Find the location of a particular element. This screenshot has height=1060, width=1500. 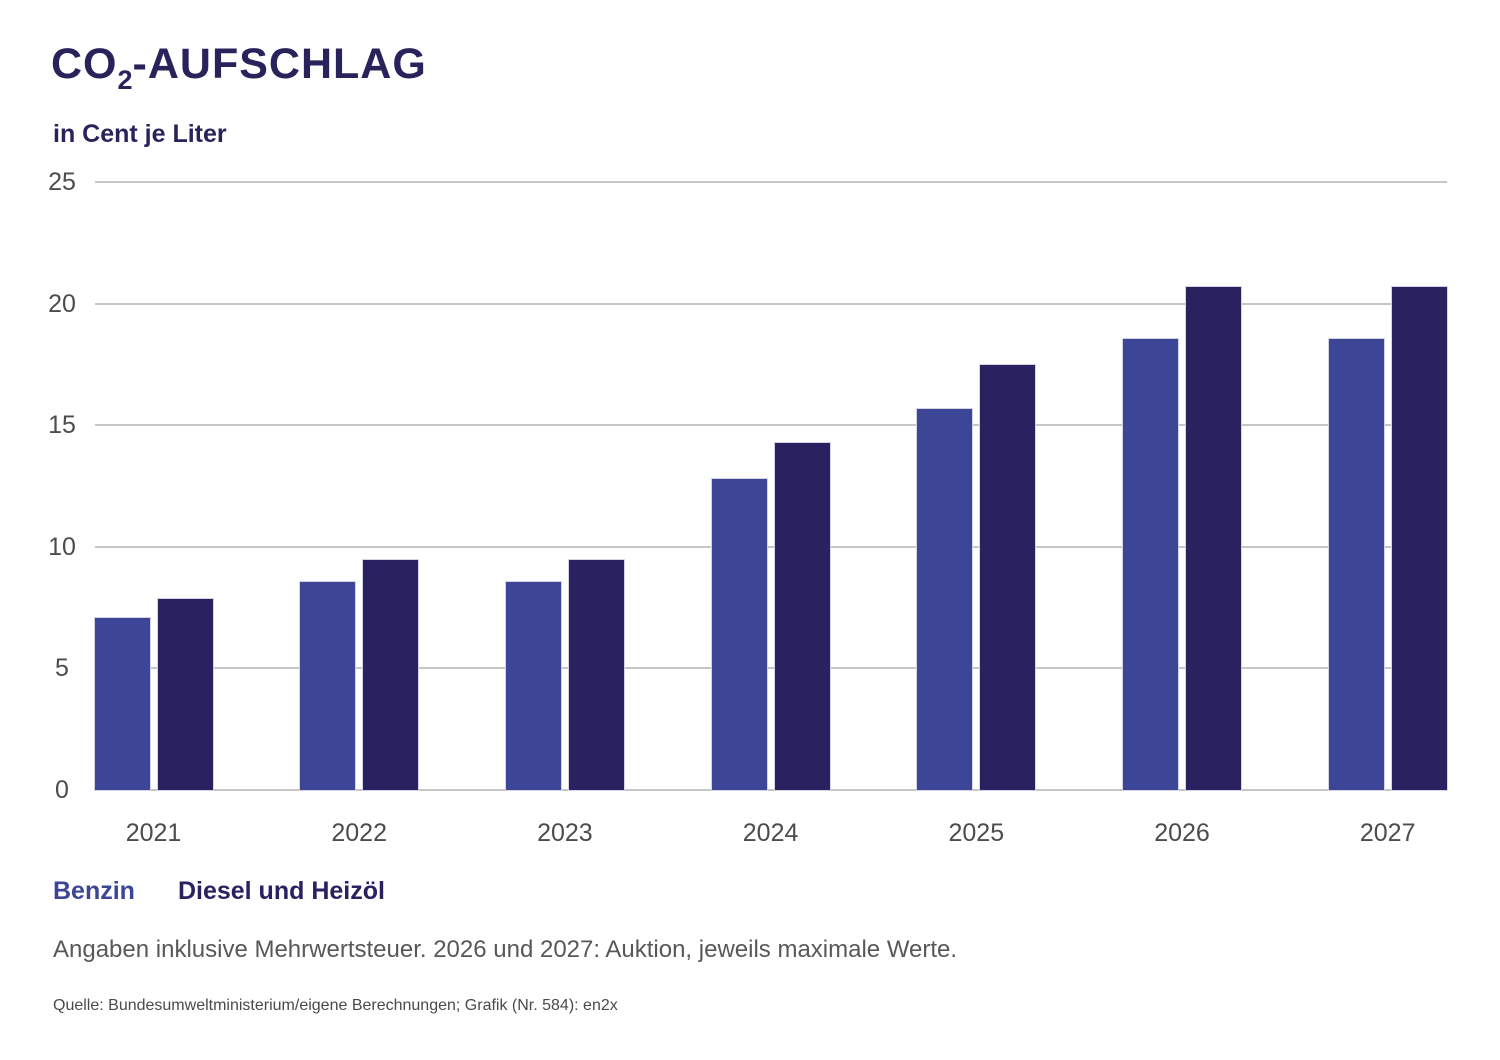

bar-benzin-2027 is located at coordinates (1356, 564).